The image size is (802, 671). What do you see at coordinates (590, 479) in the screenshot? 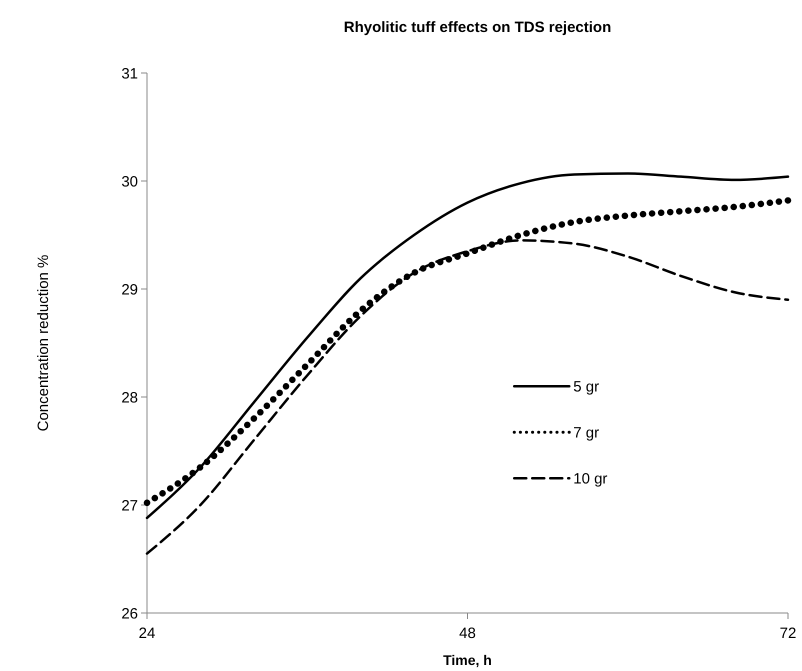
I see `legend-label: 10 gr` at bounding box center [590, 479].